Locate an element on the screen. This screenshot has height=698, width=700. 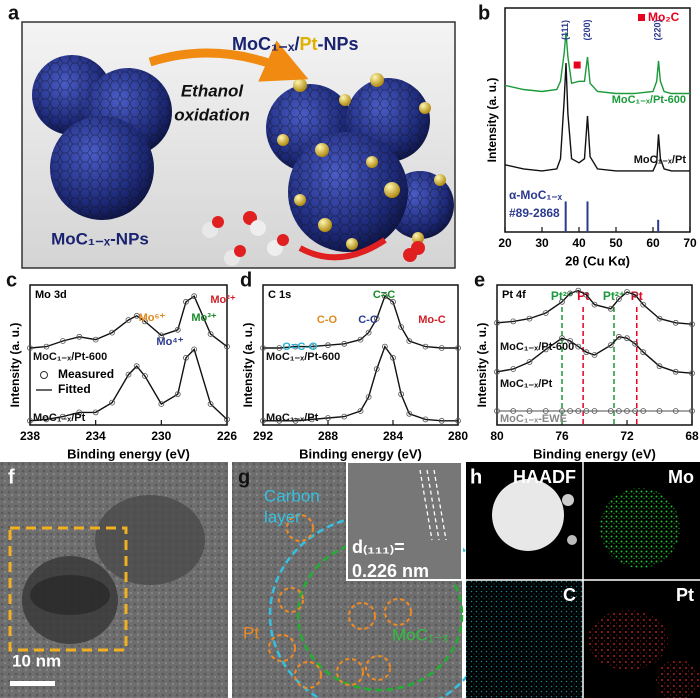
reference-name: #89-2868 is located at coordinates (534, 213).